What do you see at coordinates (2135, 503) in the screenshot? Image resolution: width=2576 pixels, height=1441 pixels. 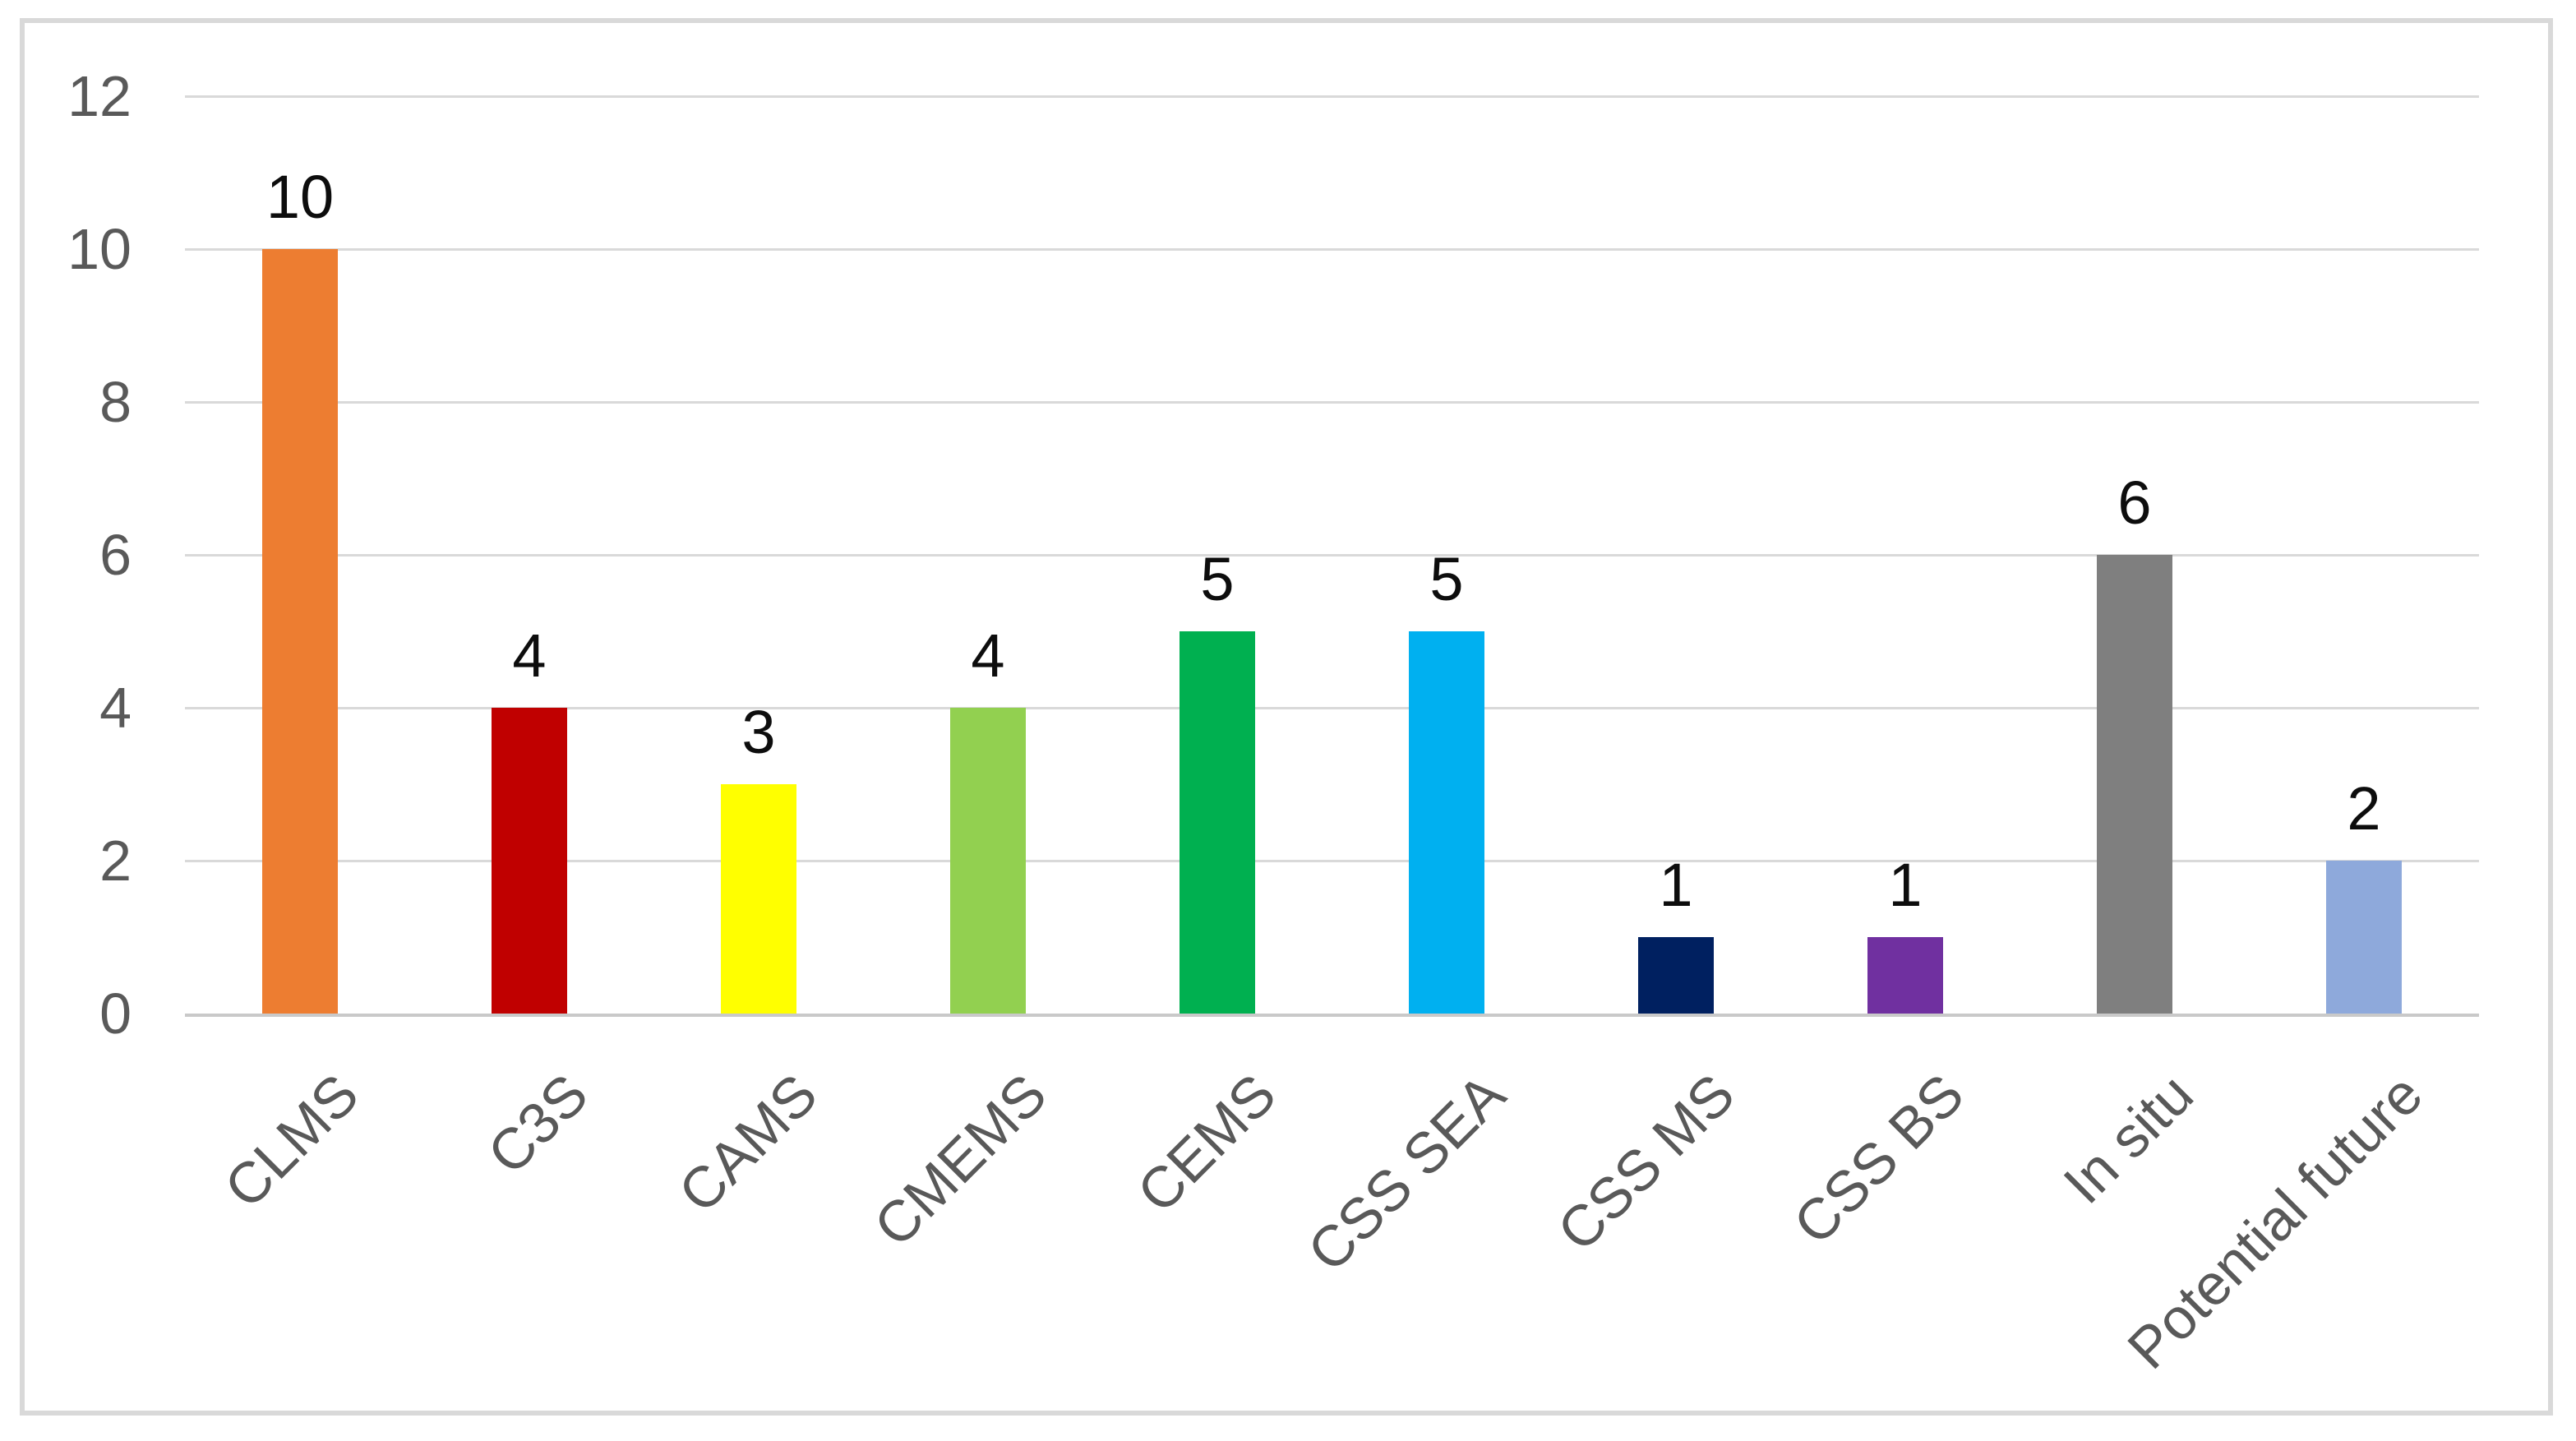 I see `data-label-in-situ: 6` at bounding box center [2135, 503].